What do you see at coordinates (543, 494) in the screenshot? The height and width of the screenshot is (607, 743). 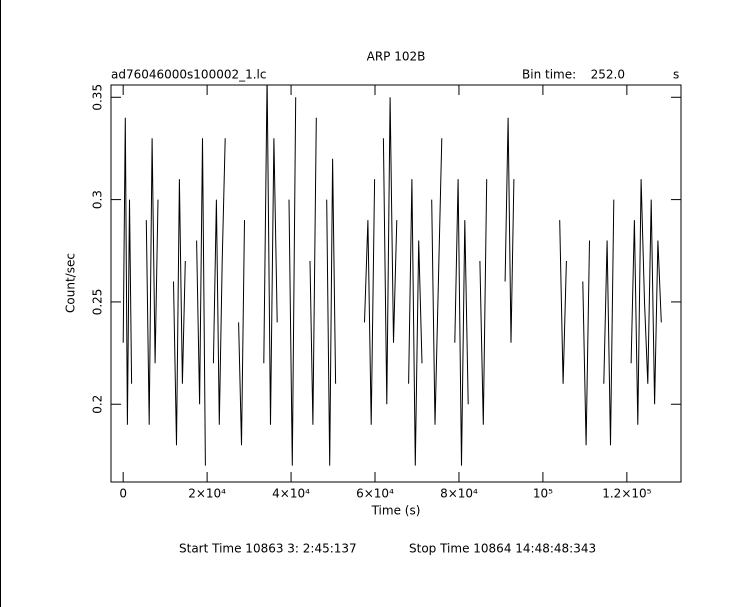 I see `x-tick-label: 10⁵` at bounding box center [543, 494].